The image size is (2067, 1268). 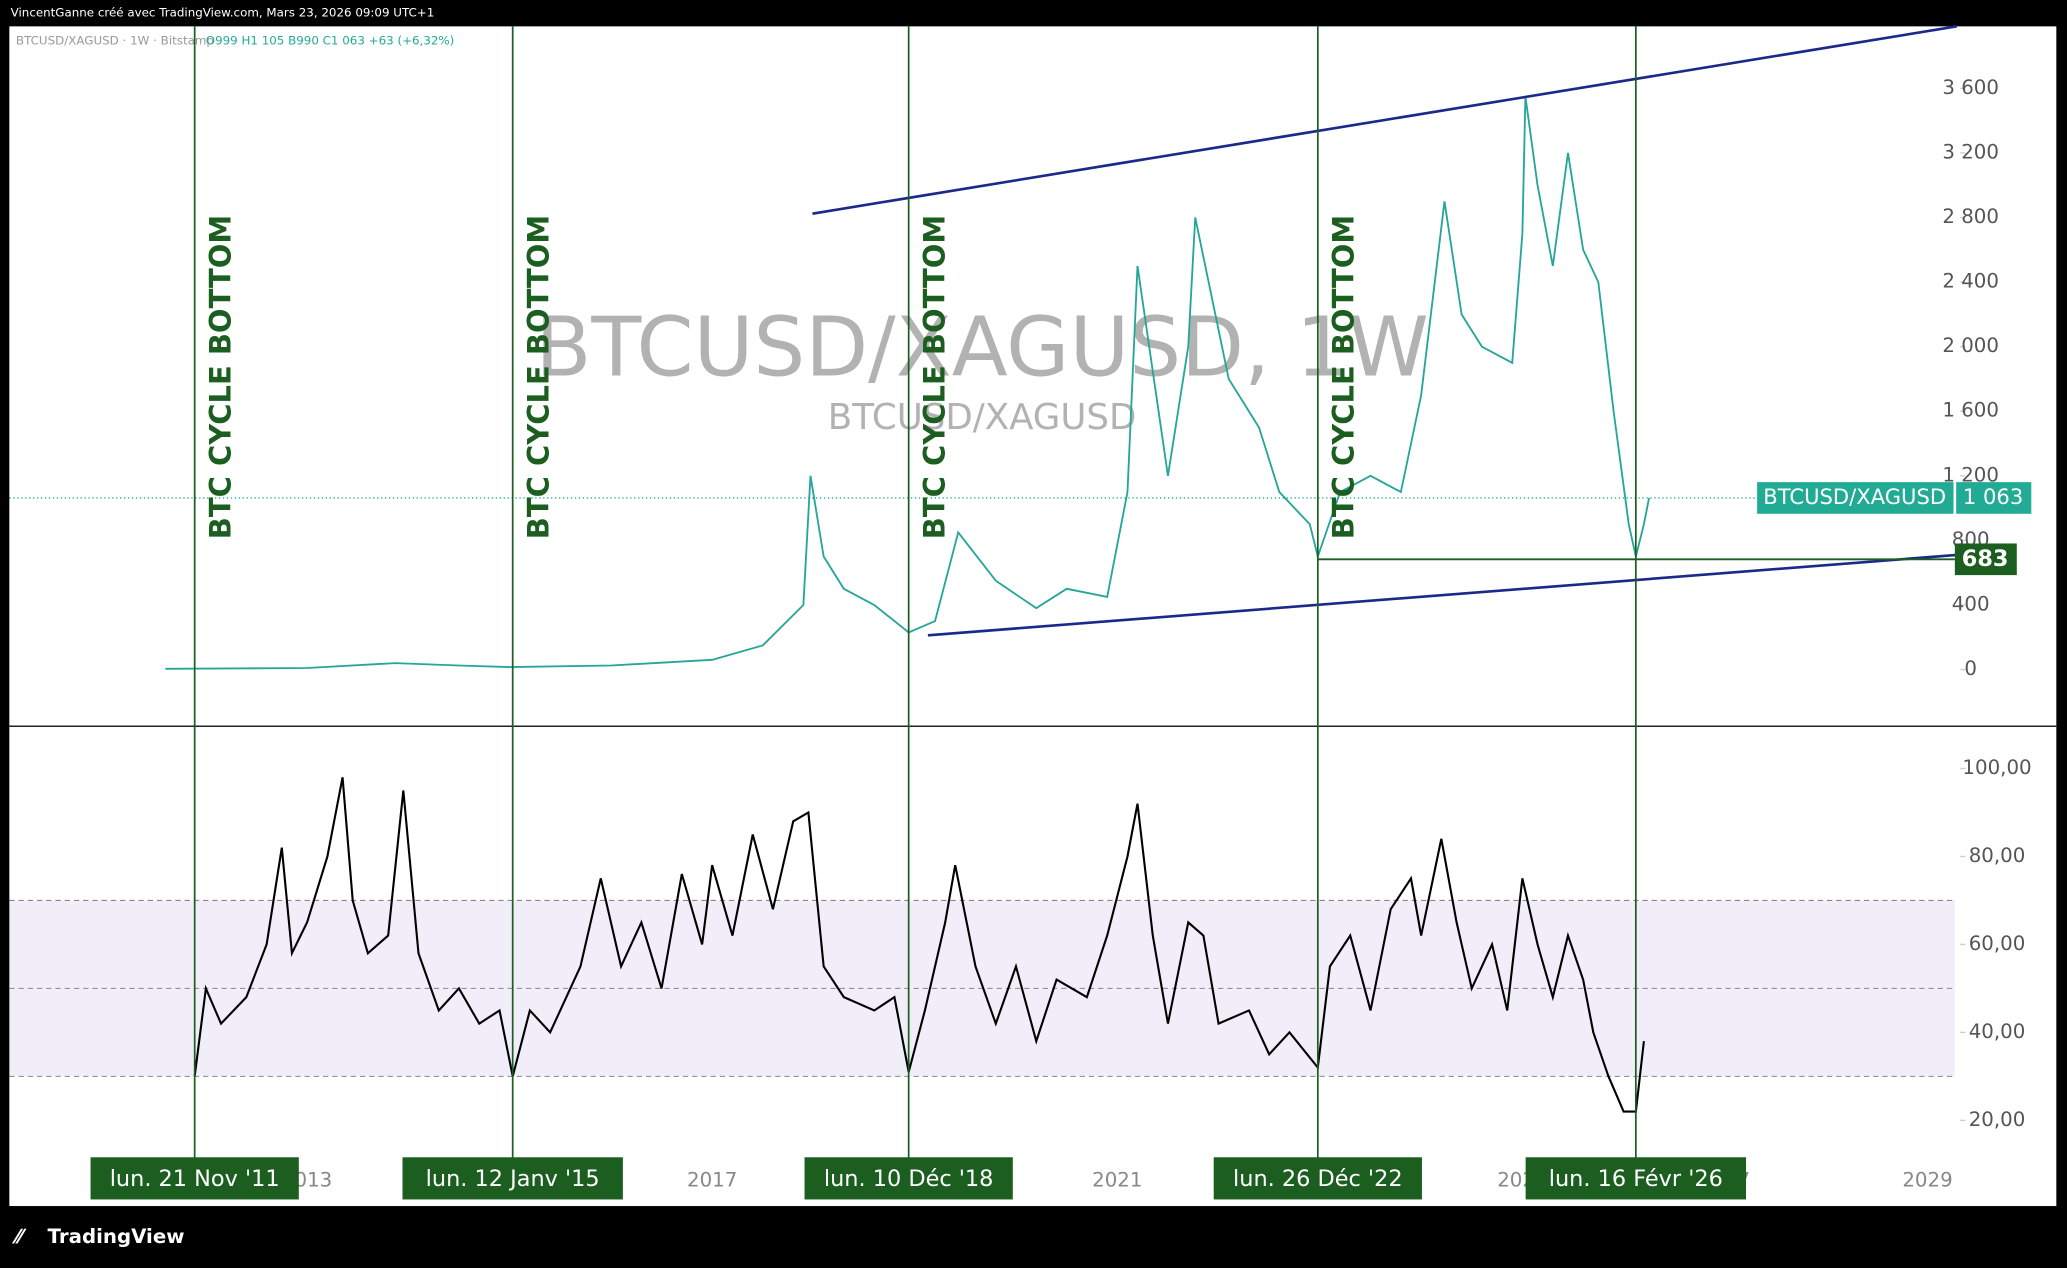 What do you see at coordinates (1997, 855) in the screenshot?
I see `y-tick-label: 80,00` at bounding box center [1997, 855].